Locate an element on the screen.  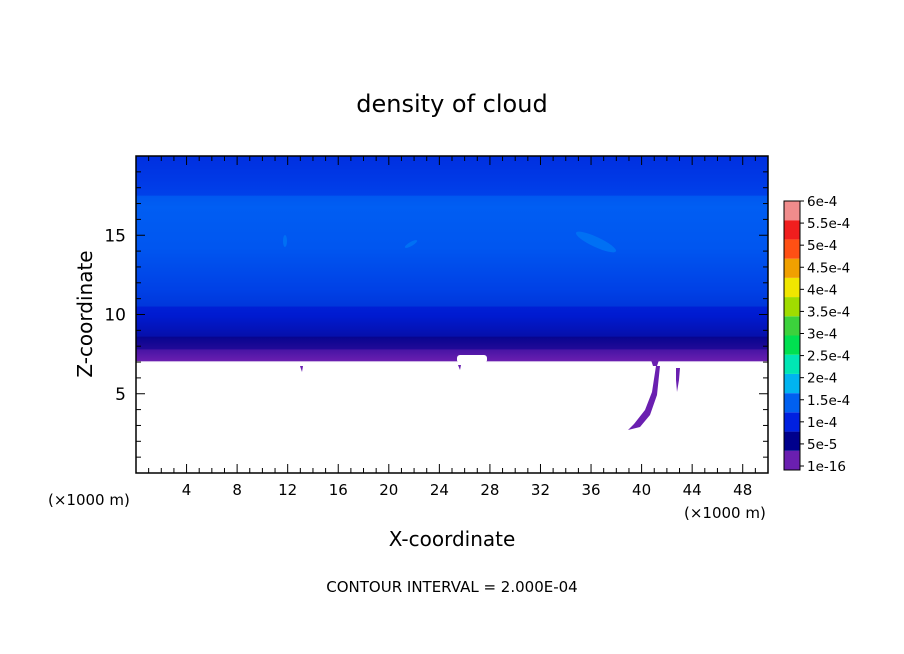
x-tick-label: 4 is located at coordinates (187, 490).